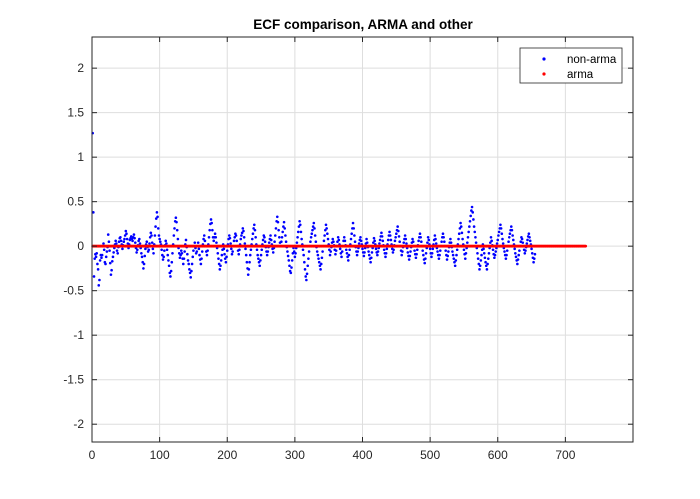  What do you see at coordinates (586, 246) in the screenshot?
I see `arma-point` at bounding box center [586, 246].